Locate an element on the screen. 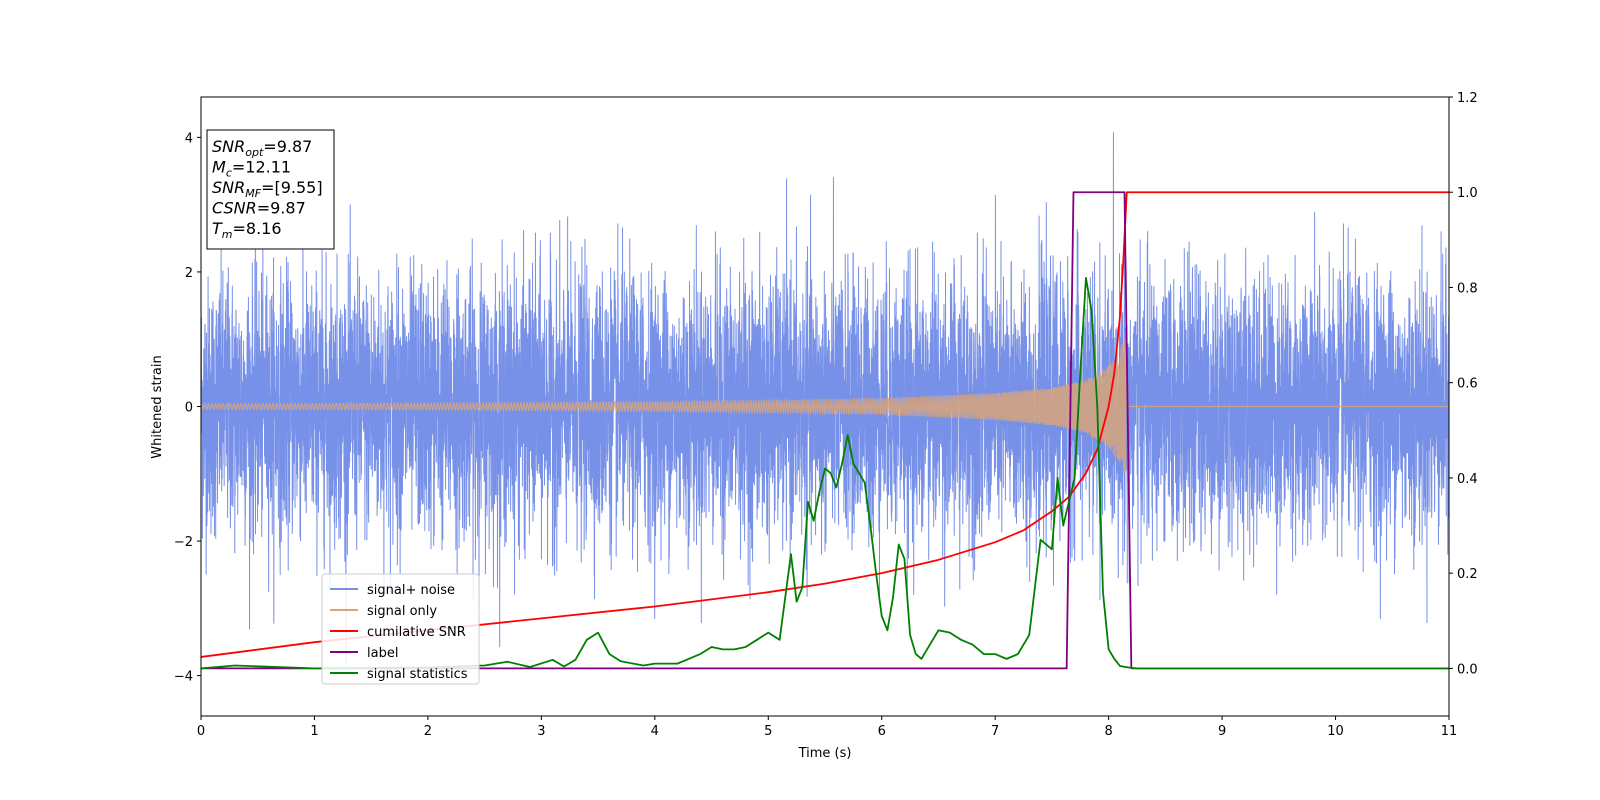 This screenshot has width=1600, height=800. y-tick-label-left: −4 is located at coordinates (183, 677).